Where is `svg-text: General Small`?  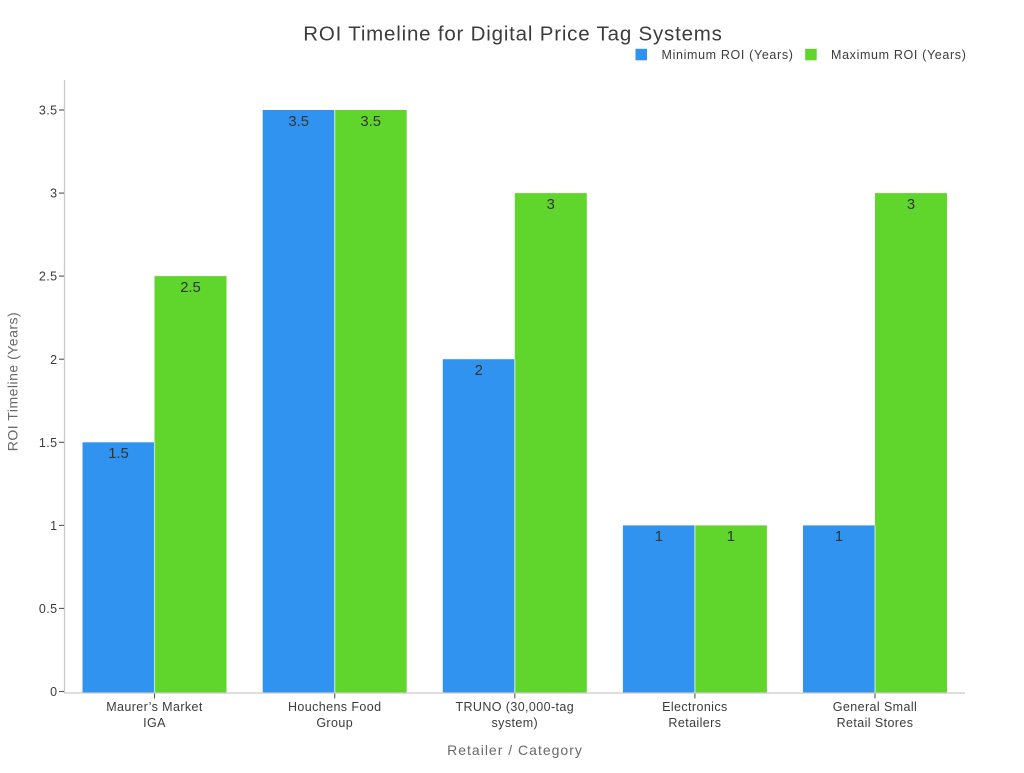
svg-text: General Small is located at coordinates (875, 707).